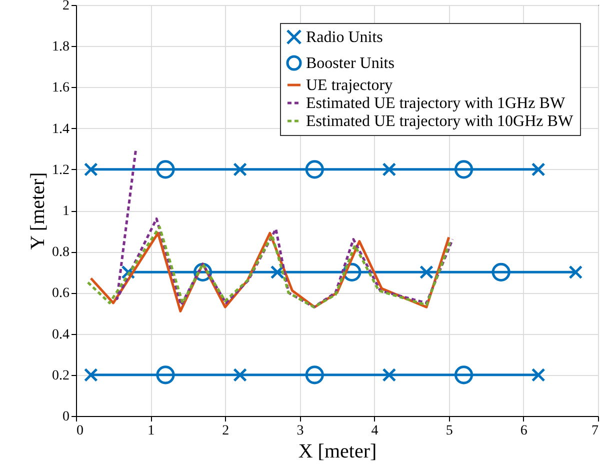 The height and width of the screenshot is (471, 616). I want to click on x-tick-label: 4, so click(374, 431).